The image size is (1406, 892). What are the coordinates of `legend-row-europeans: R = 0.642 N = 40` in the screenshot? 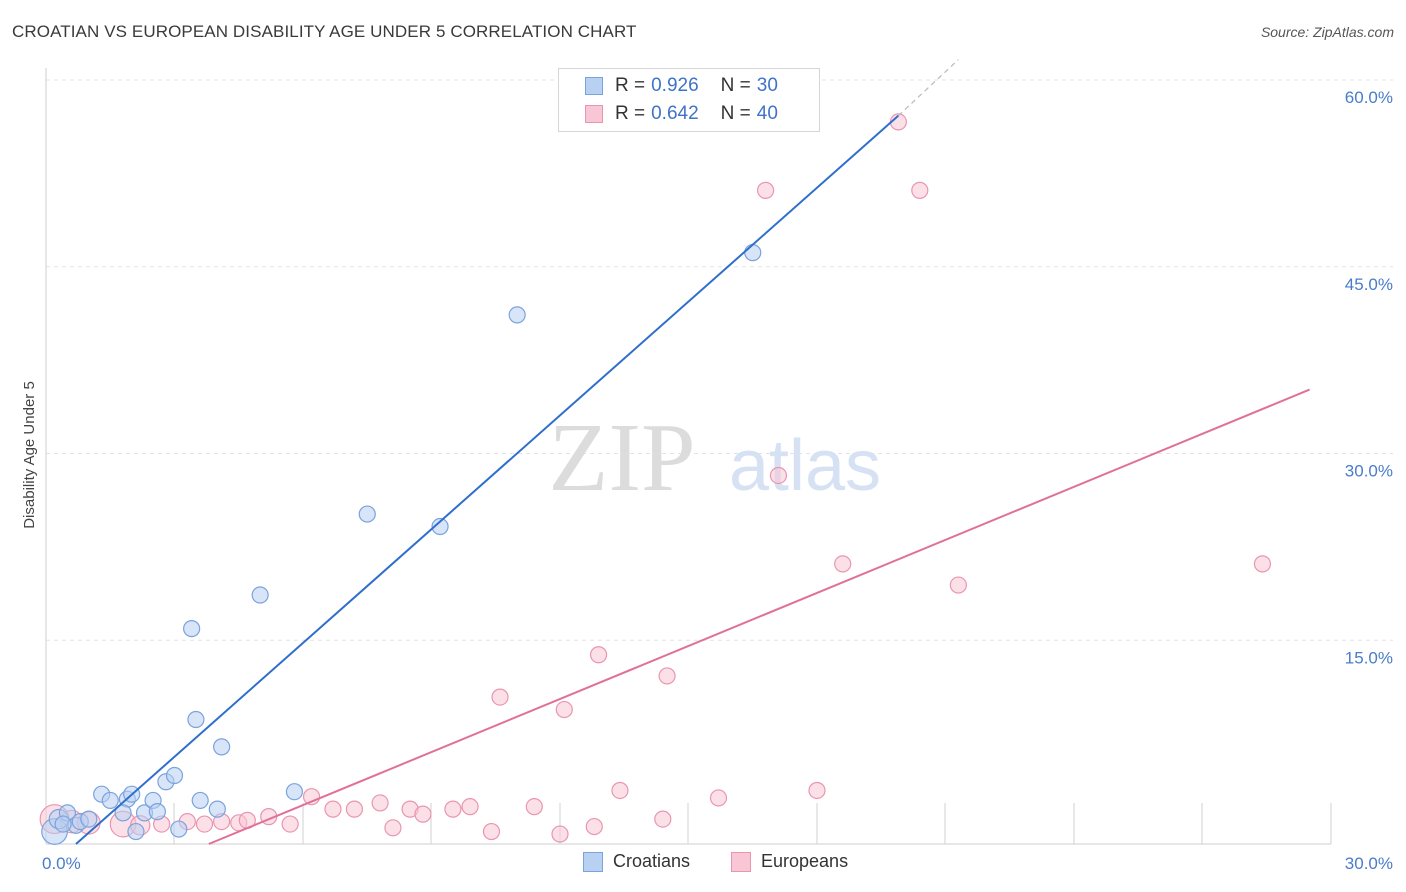 It's located at (681, 114).